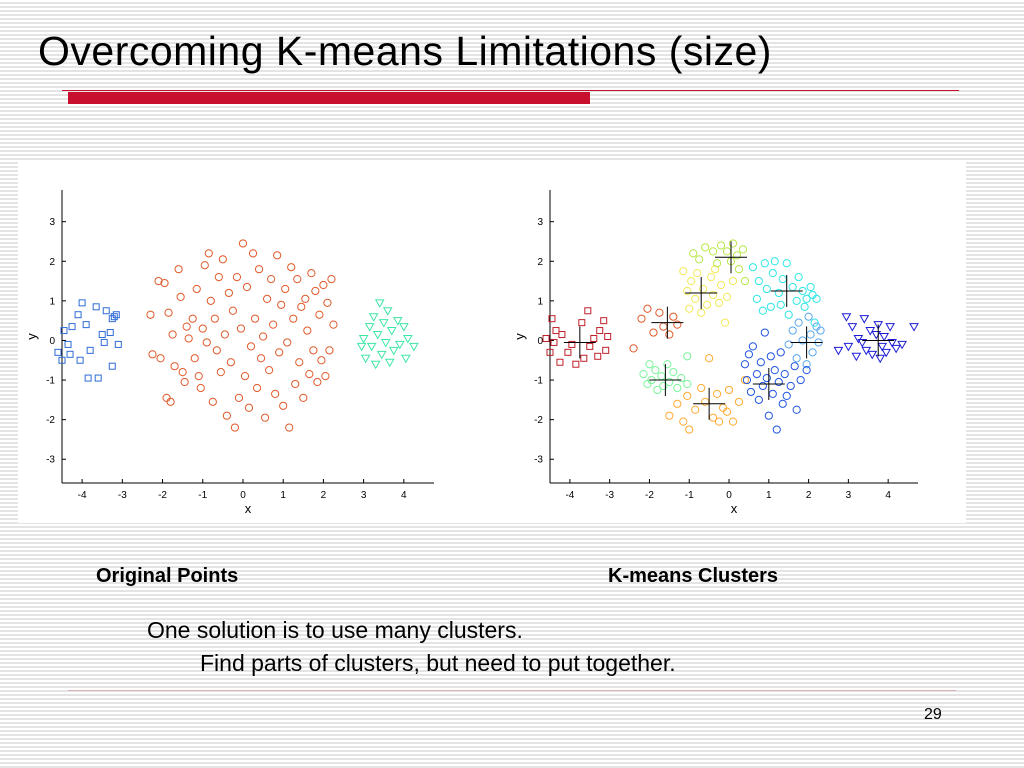  Describe the element at coordinates (82, 495) in the screenshot. I see `x-tick-label: -4` at that location.